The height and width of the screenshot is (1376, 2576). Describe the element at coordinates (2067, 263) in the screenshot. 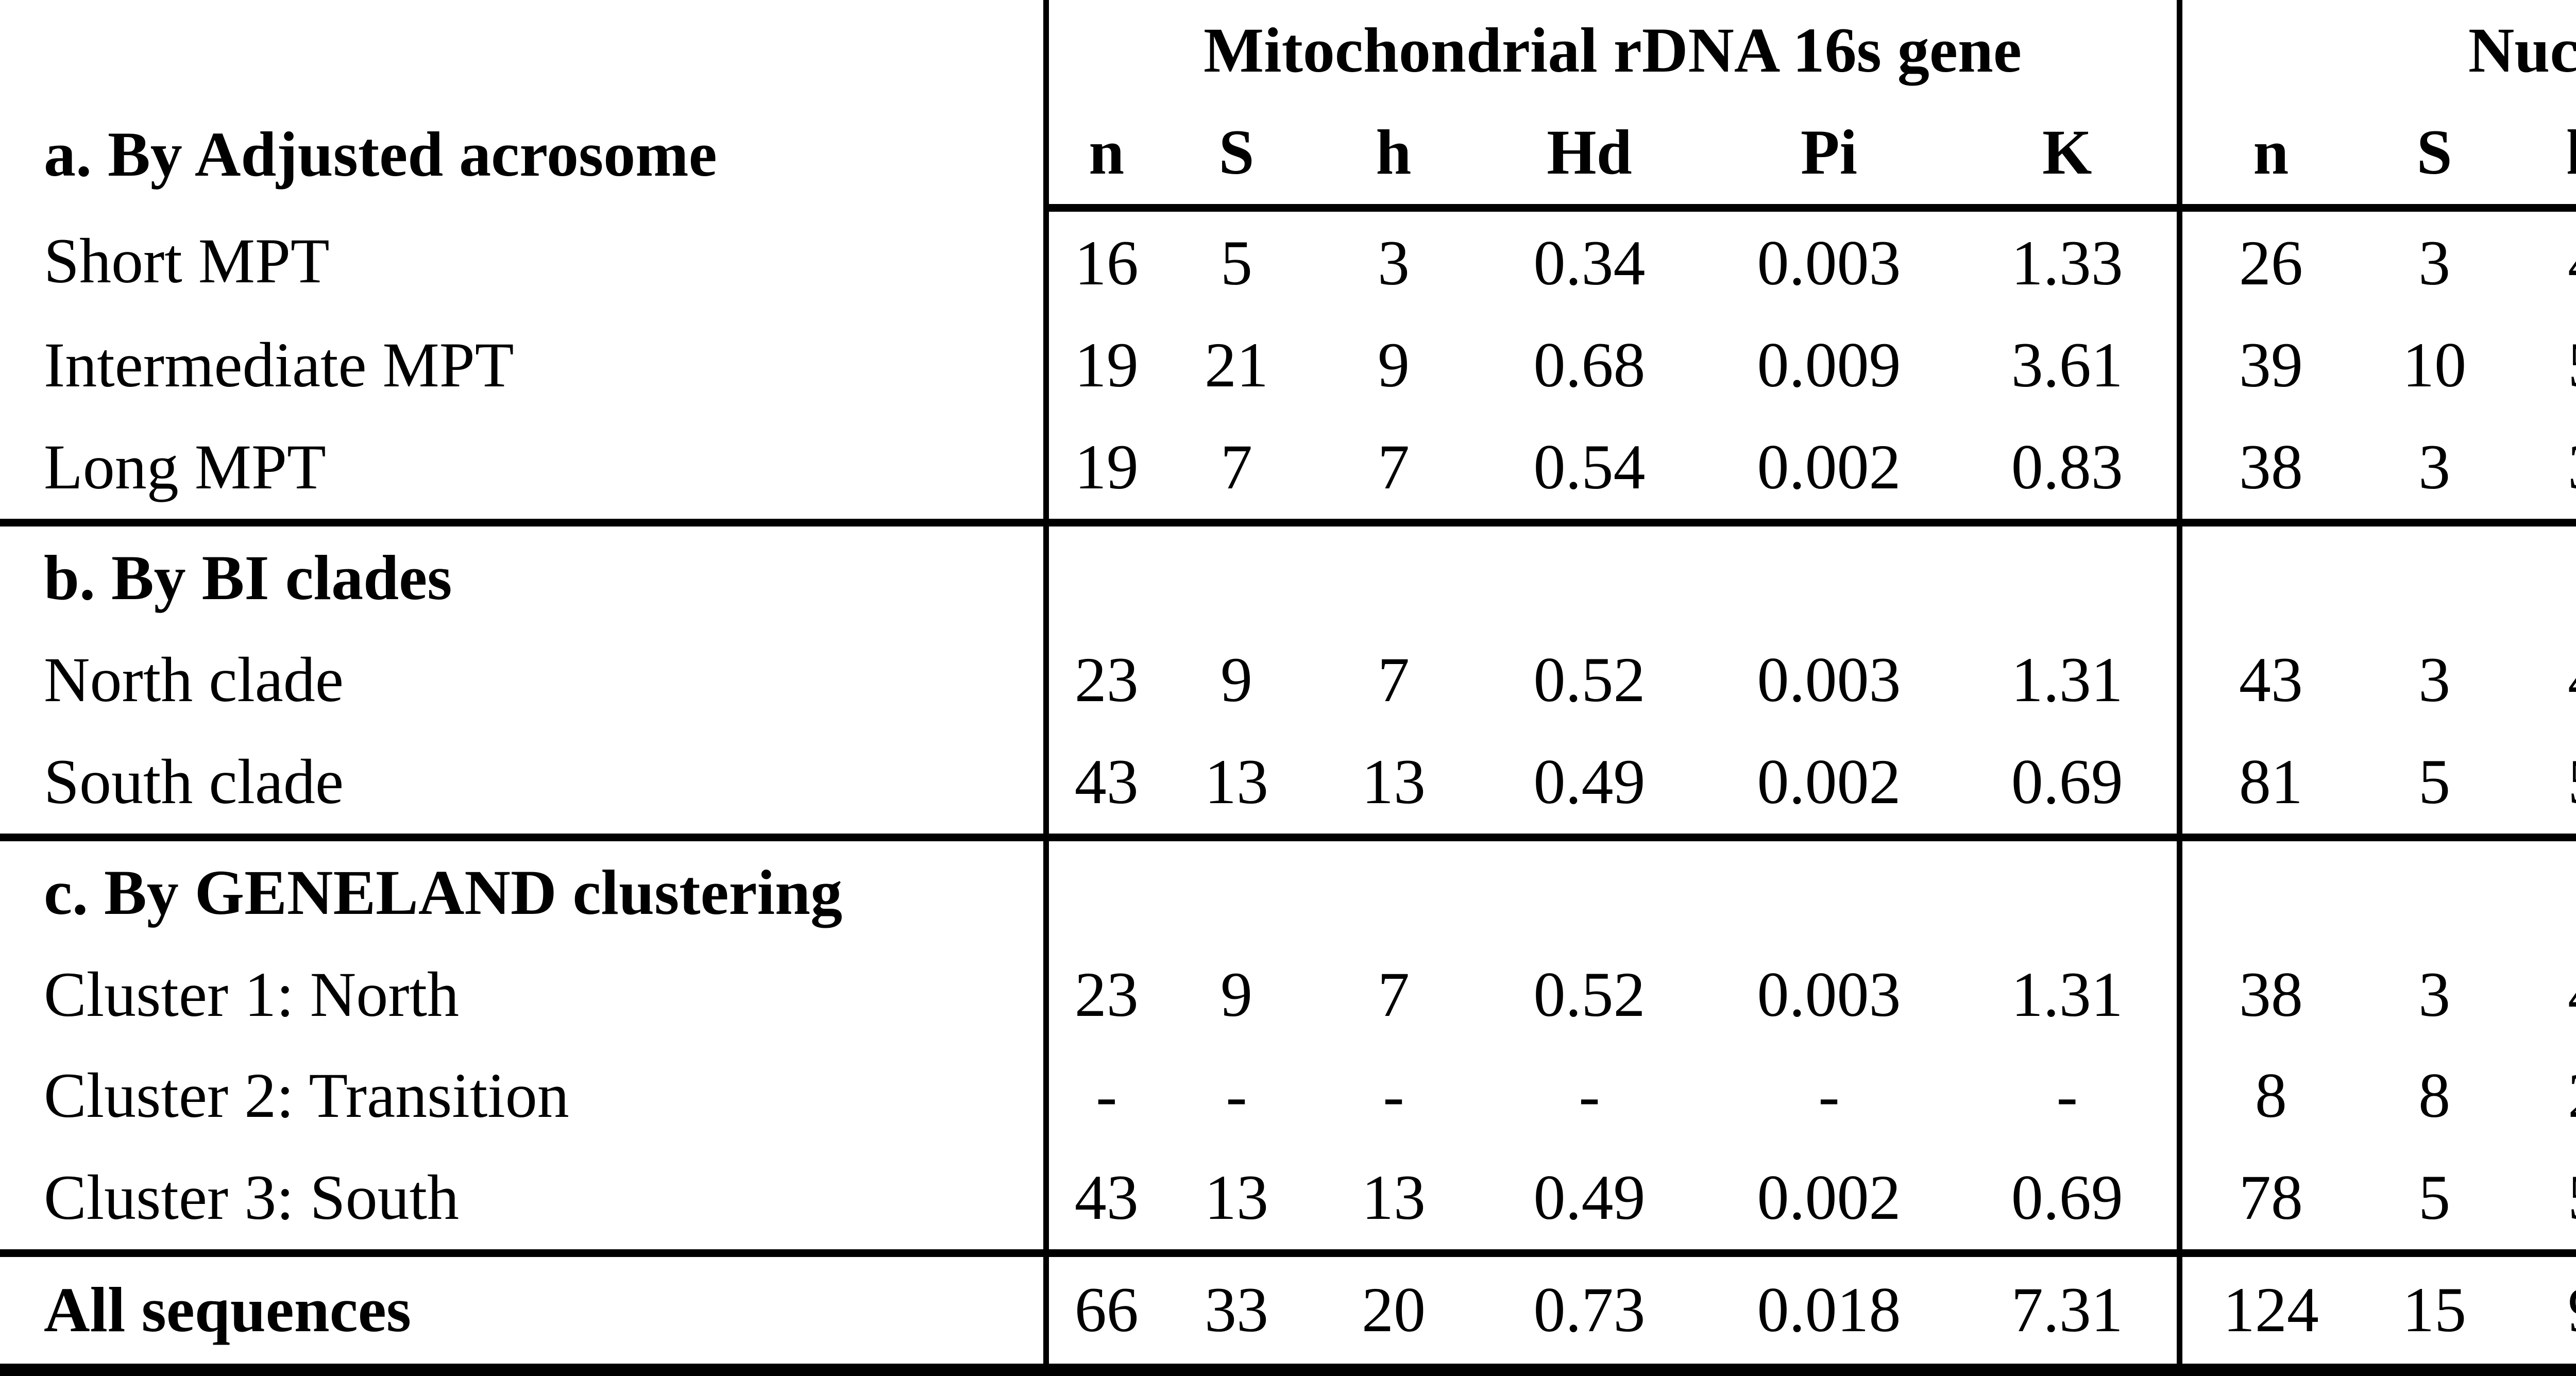

I see `stat-cell: 1.33` at that location.